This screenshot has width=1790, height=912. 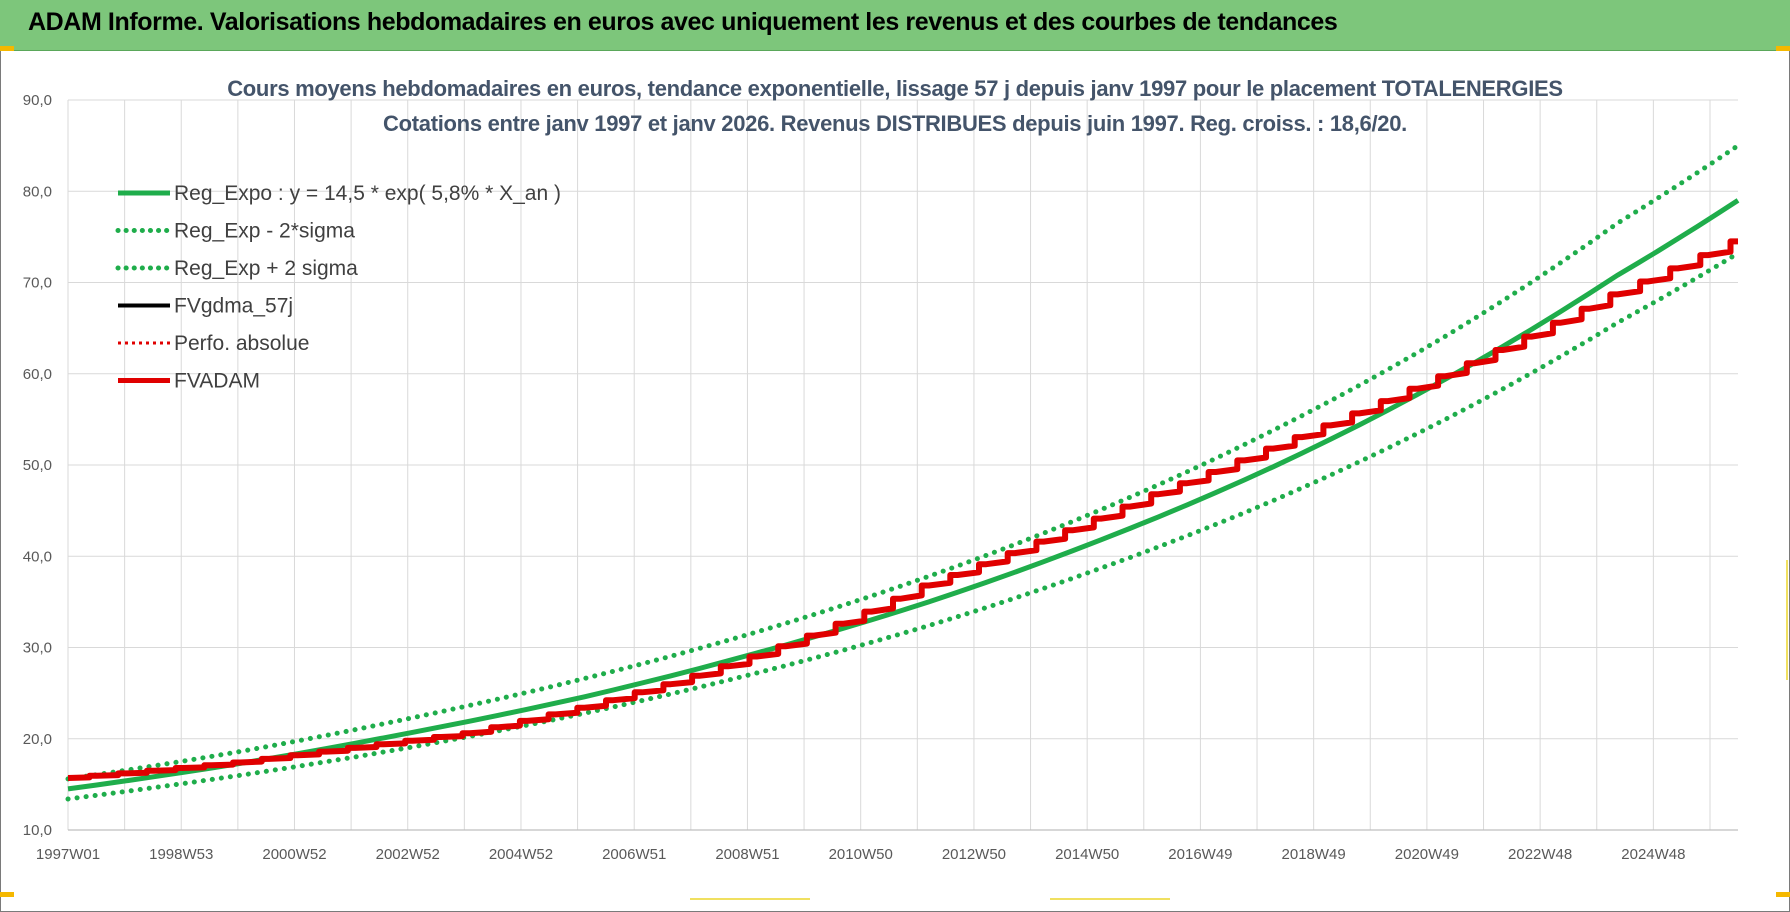 I want to click on x-tick-label: 1997W01, so click(x=68, y=854).